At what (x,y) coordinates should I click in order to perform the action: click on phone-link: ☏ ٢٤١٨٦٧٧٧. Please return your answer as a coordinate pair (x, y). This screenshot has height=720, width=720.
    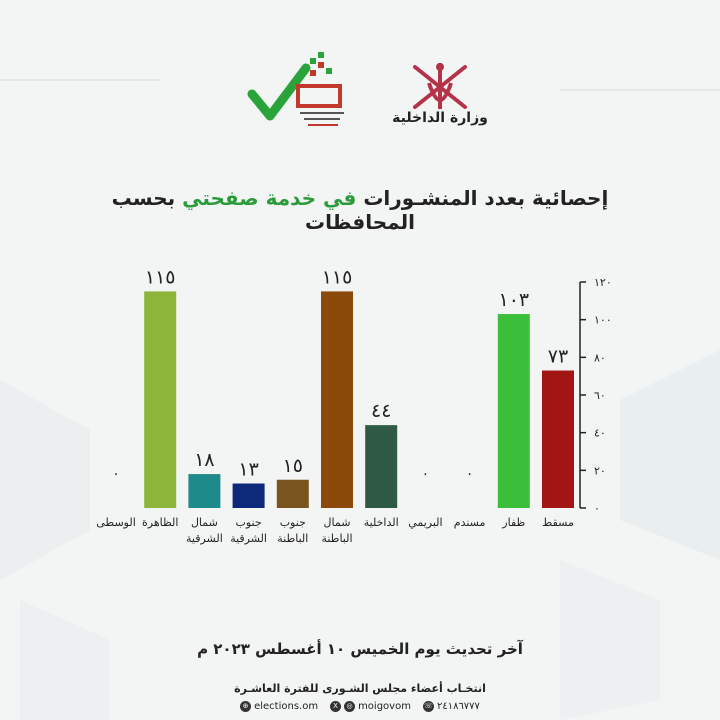
    Looking at the image, I should click on (451, 706).